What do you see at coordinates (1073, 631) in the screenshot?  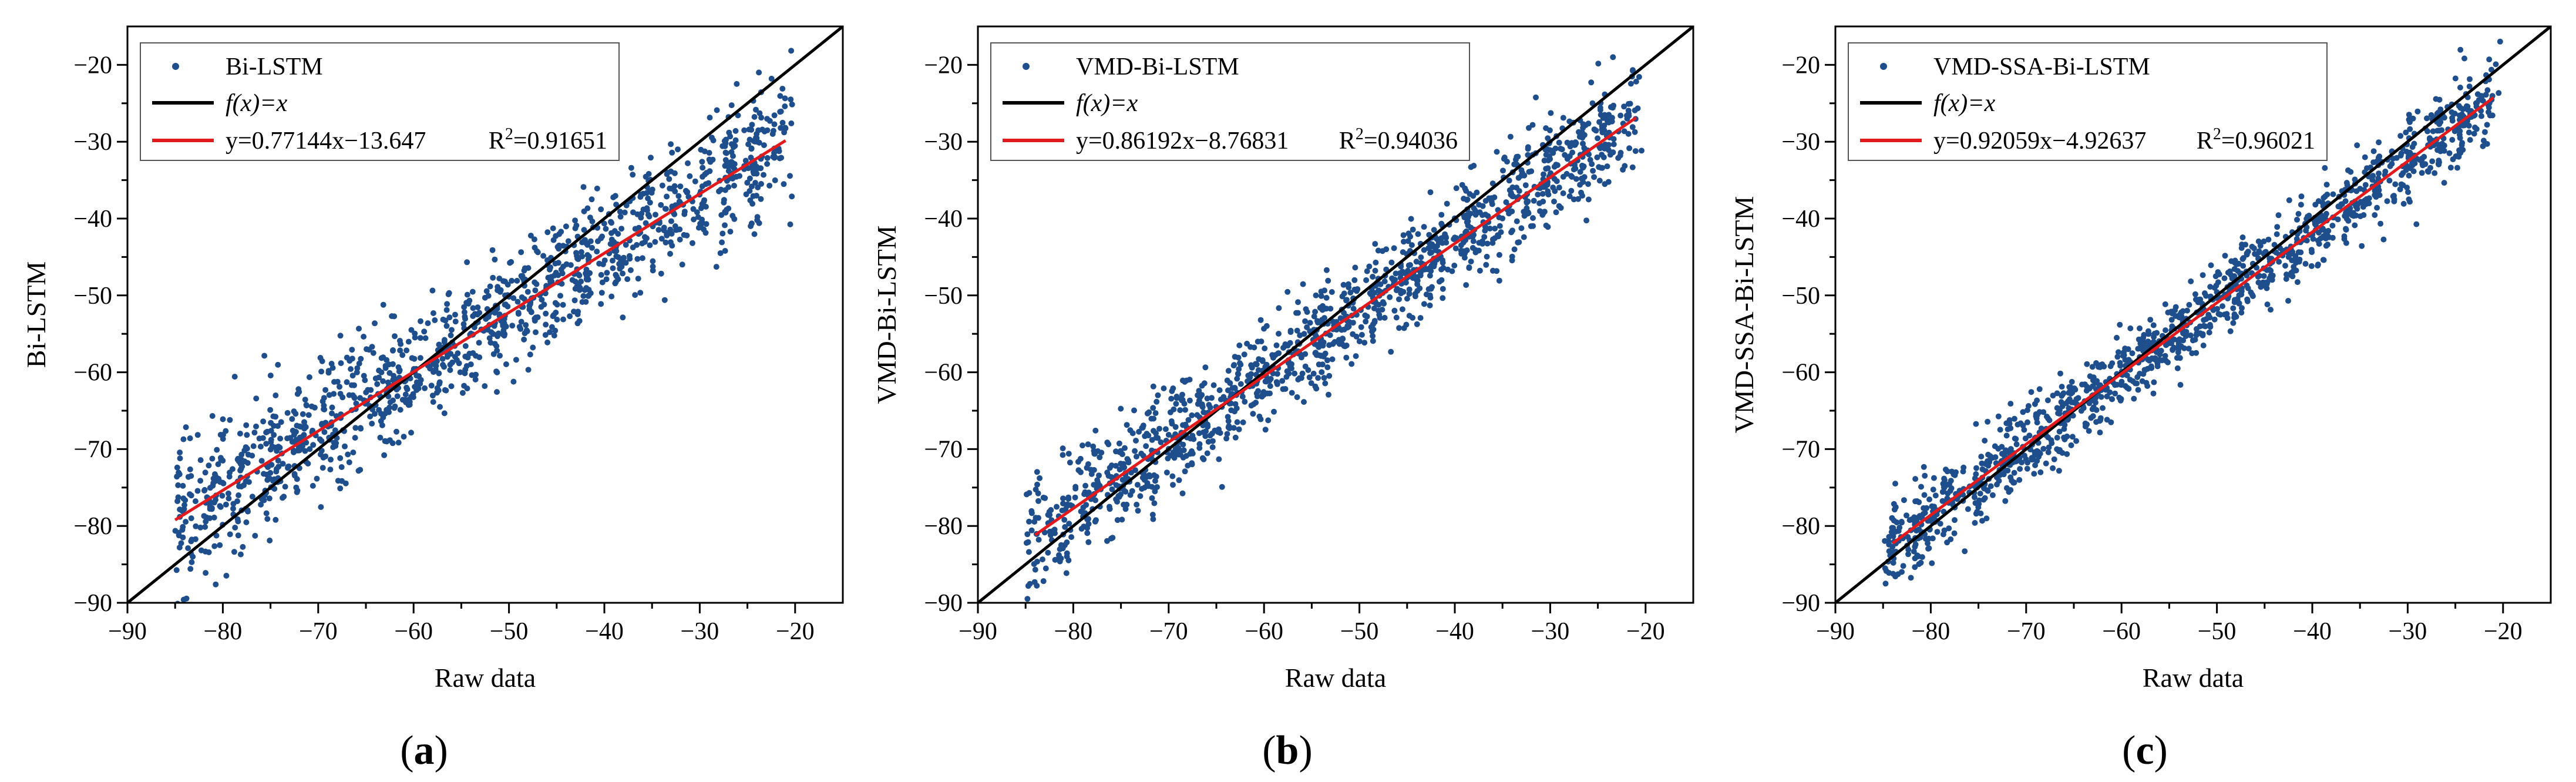 I see `x-tick-label: −80` at bounding box center [1073, 631].